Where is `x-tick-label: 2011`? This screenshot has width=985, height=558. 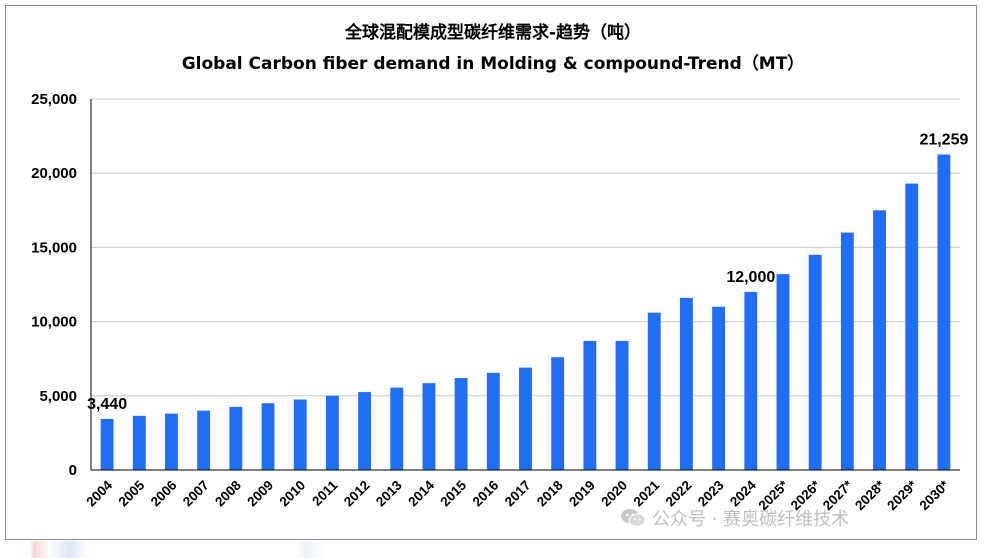 x-tick-label: 2011 is located at coordinates (325, 493).